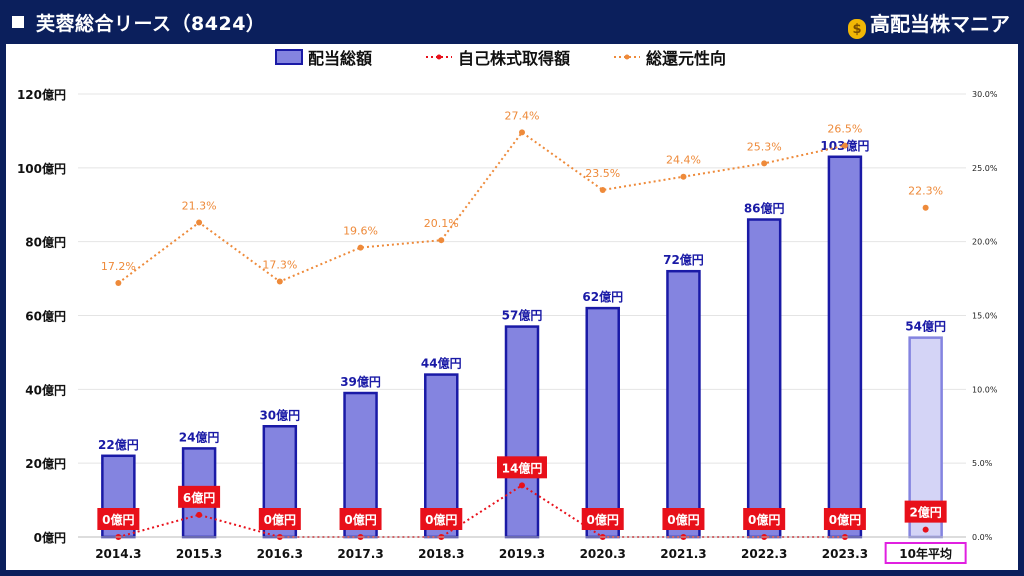 Image resolution: width=1024 pixels, height=576 pixels. What do you see at coordinates (18, 22) in the screenshot?
I see `square-bullet-icon` at bounding box center [18, 22].